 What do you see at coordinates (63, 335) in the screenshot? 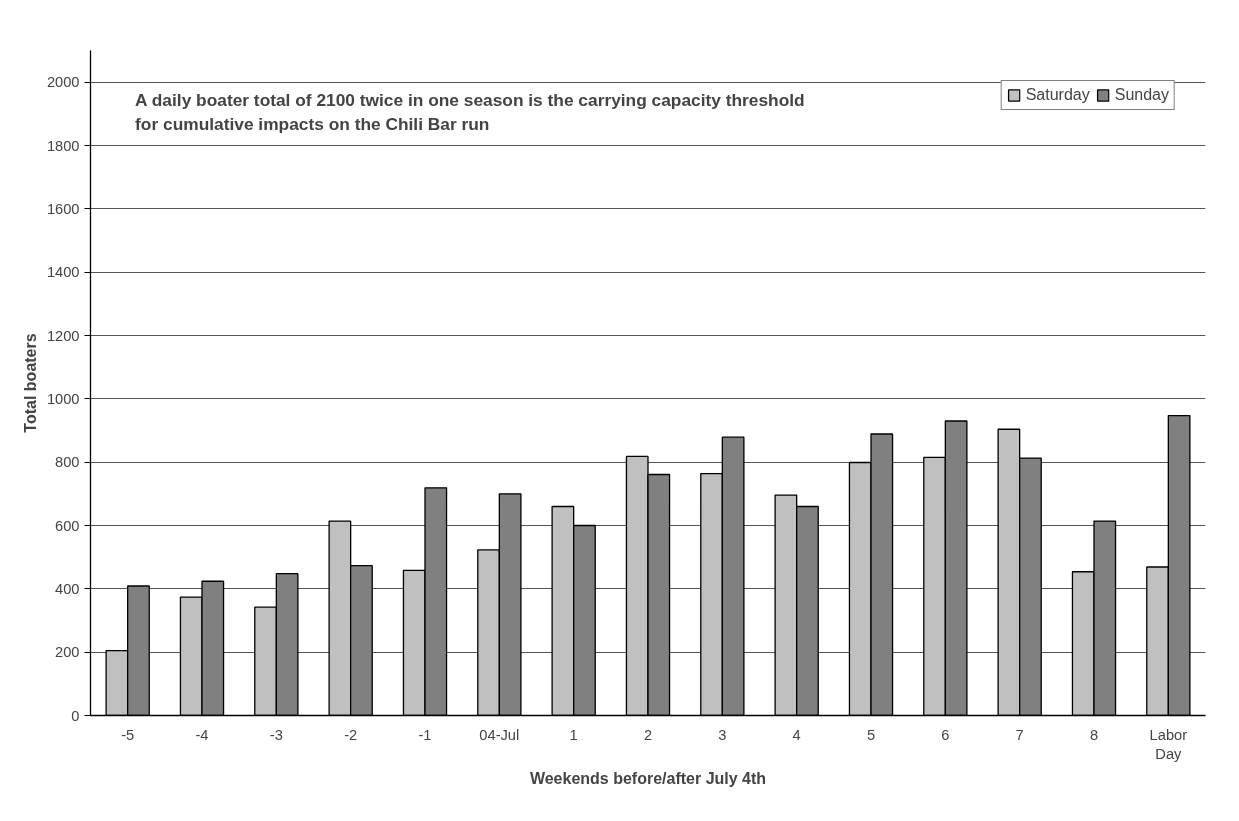
I see `y-tick-label: 1200` at bounding box center [63, 335].